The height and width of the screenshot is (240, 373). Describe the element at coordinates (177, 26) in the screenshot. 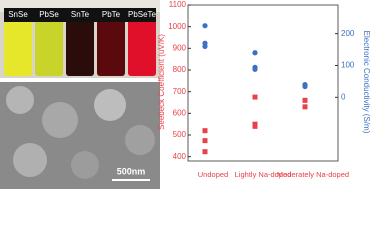

I see `y-tick-label: 1000` at that location.